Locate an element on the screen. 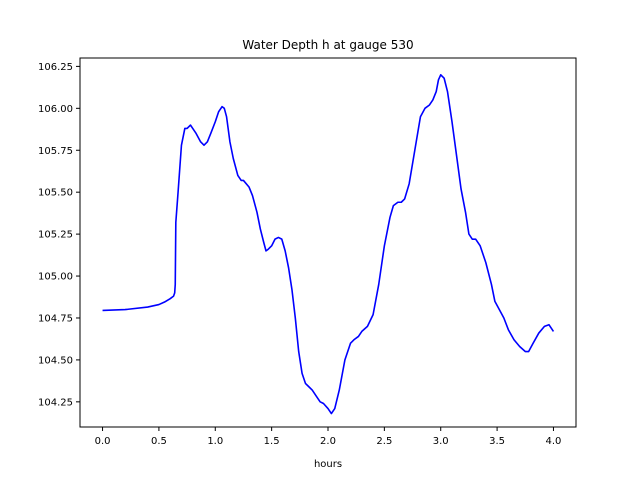  y-tick-label: 106.25 is located at coordinates (55, 67).